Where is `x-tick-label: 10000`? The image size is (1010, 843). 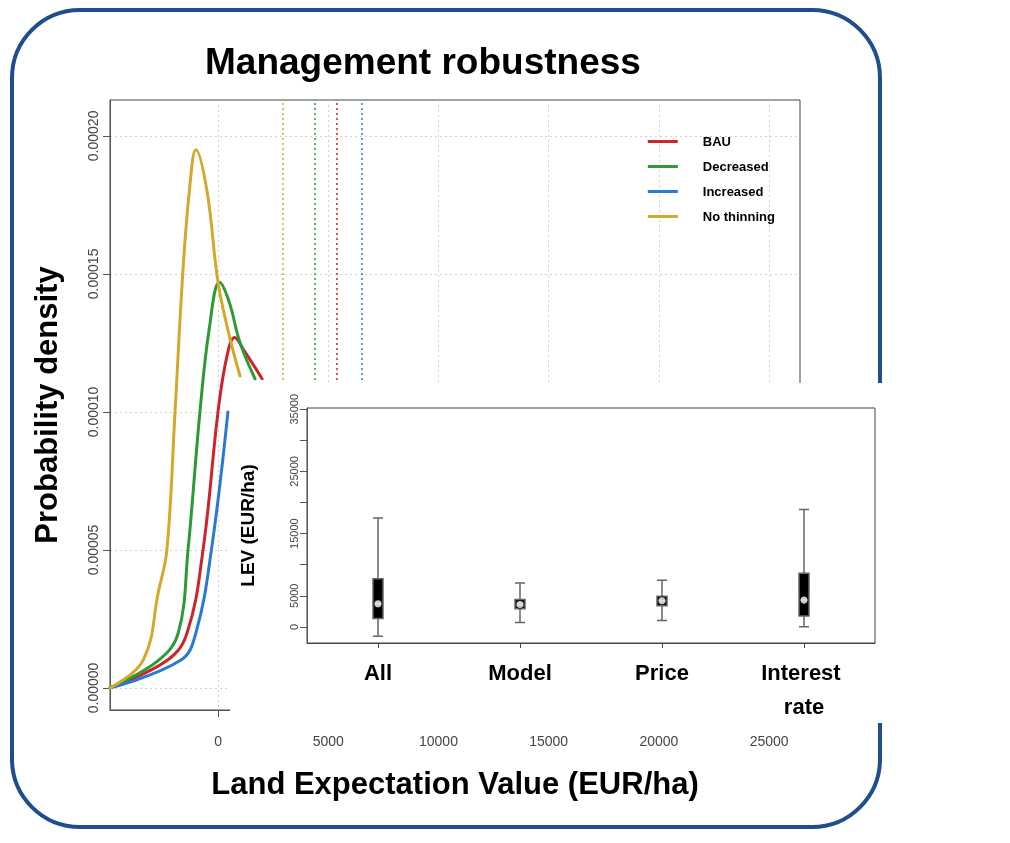 x-tick-label: 10000 is located at coordinates (439, 741).